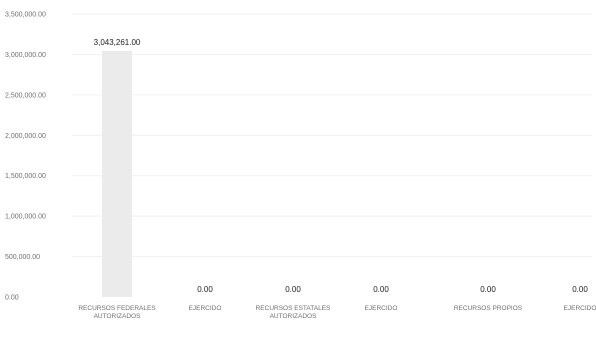  I want to click on y-tick-label: 3,000,000.00, so click(25, 55).